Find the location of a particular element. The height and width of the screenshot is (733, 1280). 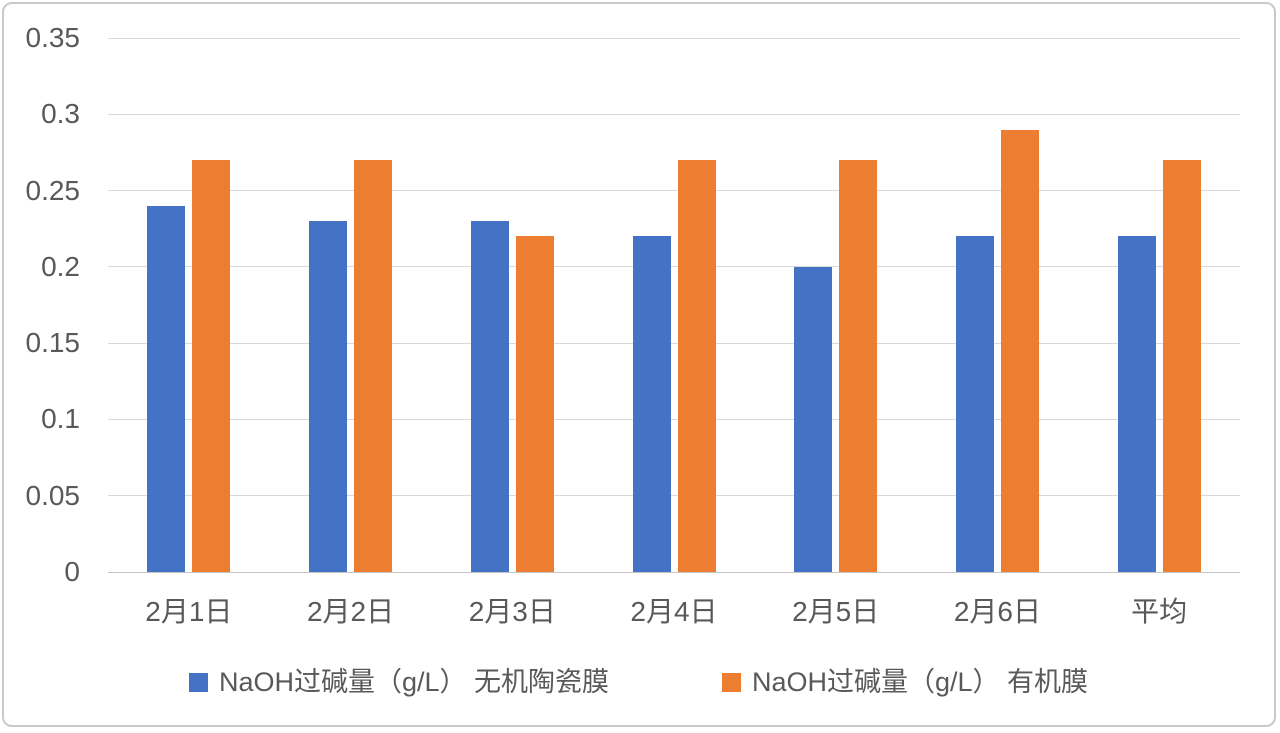

y-tick-label: 0.2 is located at coordinates (60, 266).